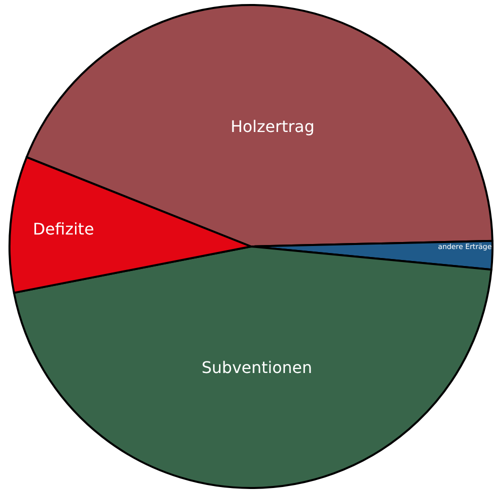 The height and width of the screenshot is (493, 502). I want to click on slice-label: Holzertrag, so click(272, 126).